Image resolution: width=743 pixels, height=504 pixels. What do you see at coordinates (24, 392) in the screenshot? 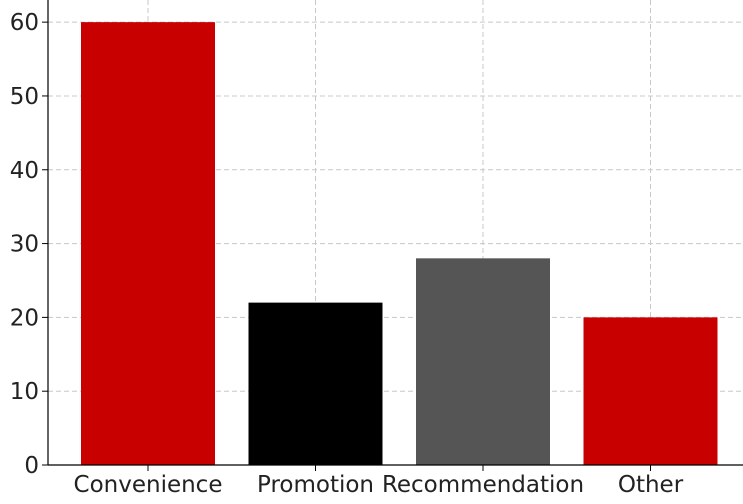
I see `y-tick-label: 10` at bounding box center [24, 392].